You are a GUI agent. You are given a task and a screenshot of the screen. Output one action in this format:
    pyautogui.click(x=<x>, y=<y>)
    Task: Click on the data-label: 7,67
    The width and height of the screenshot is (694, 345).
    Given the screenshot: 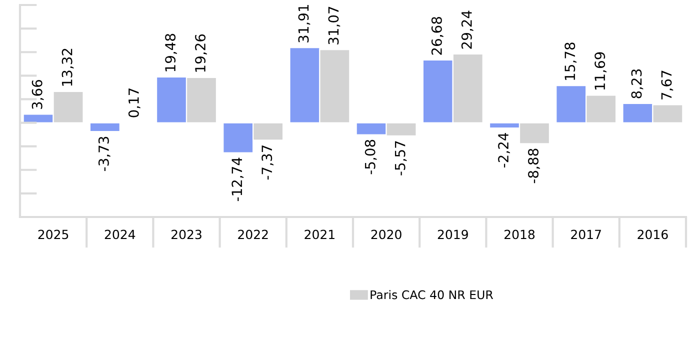 What is the action you would take?
    pyautogui.click(x=667, y=85)
    